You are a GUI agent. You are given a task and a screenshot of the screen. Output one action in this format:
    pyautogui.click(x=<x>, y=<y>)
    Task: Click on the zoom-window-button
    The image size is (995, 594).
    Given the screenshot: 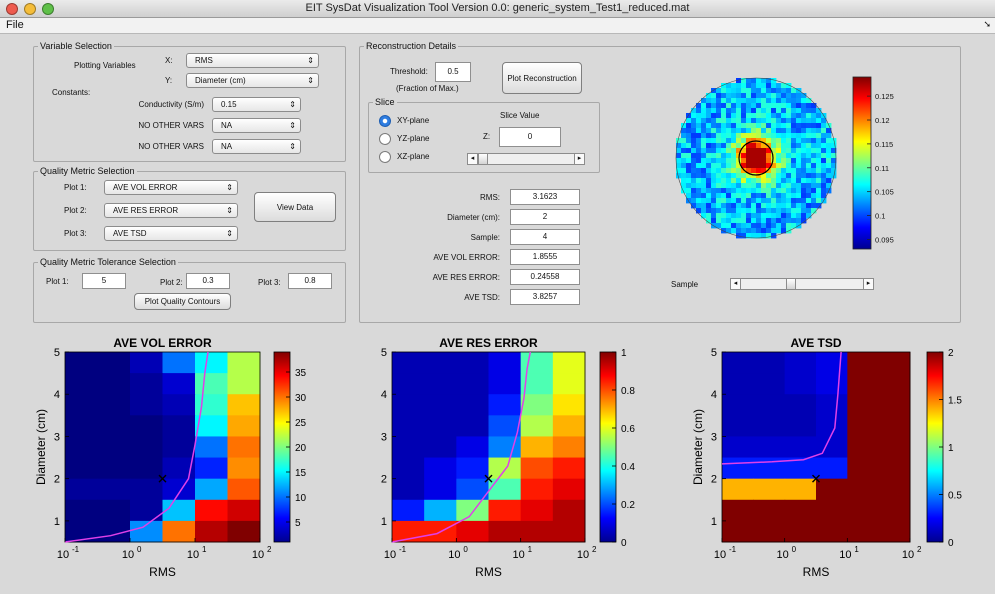 What is the action you would take?
    pyautogui.click(x=48, y=9)
    